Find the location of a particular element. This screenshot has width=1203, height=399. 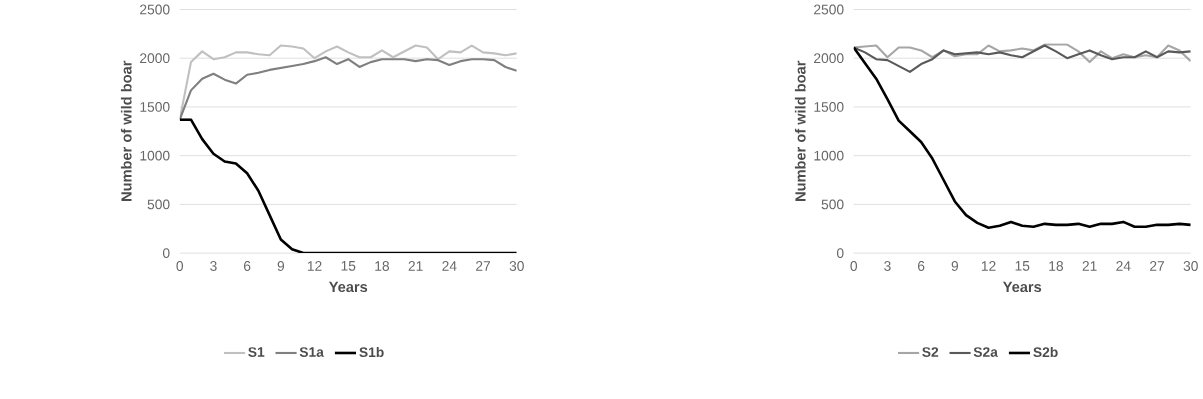

legend-label: S2 is located at coordinates (930, 352).